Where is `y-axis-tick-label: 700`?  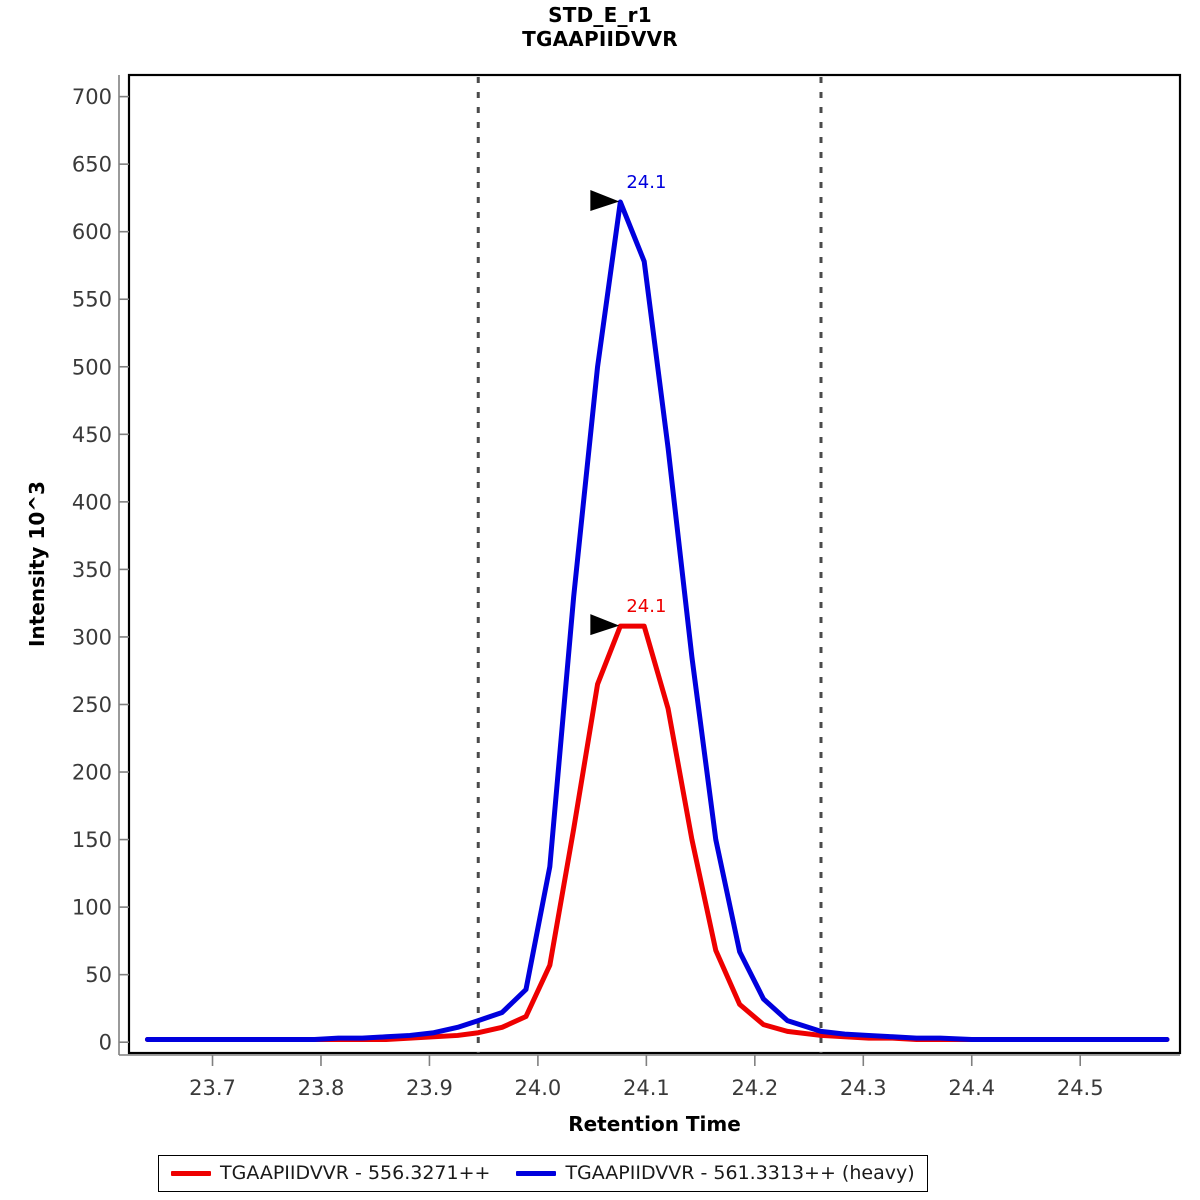 y-axis-tick-label: 700 is located at coordinates (92, 97).